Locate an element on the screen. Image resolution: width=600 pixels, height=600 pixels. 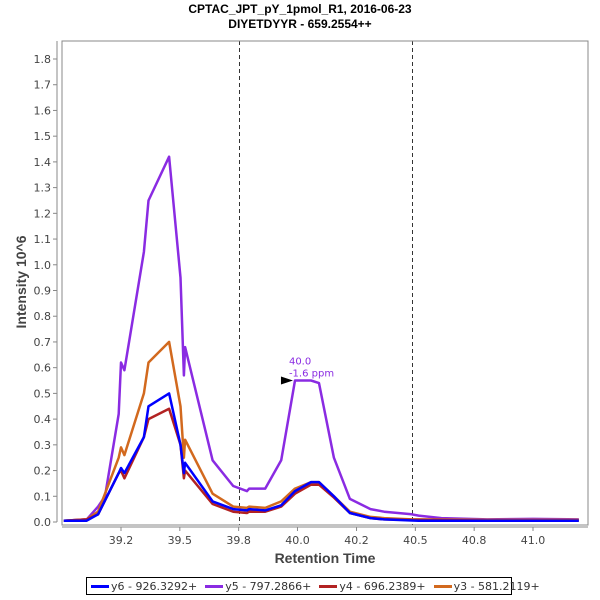
x-tick-label: 40.5 is located at coordinates (415, 540).